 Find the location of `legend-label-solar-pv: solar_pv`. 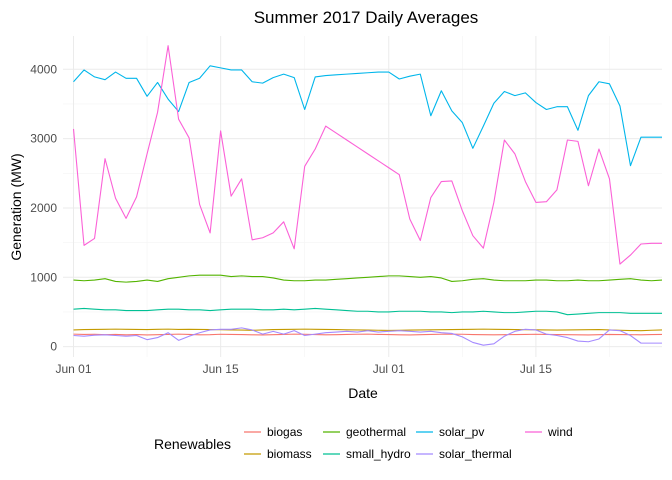

legend-label-solar-pv: solar_pv is located at coordinates (461, 432).